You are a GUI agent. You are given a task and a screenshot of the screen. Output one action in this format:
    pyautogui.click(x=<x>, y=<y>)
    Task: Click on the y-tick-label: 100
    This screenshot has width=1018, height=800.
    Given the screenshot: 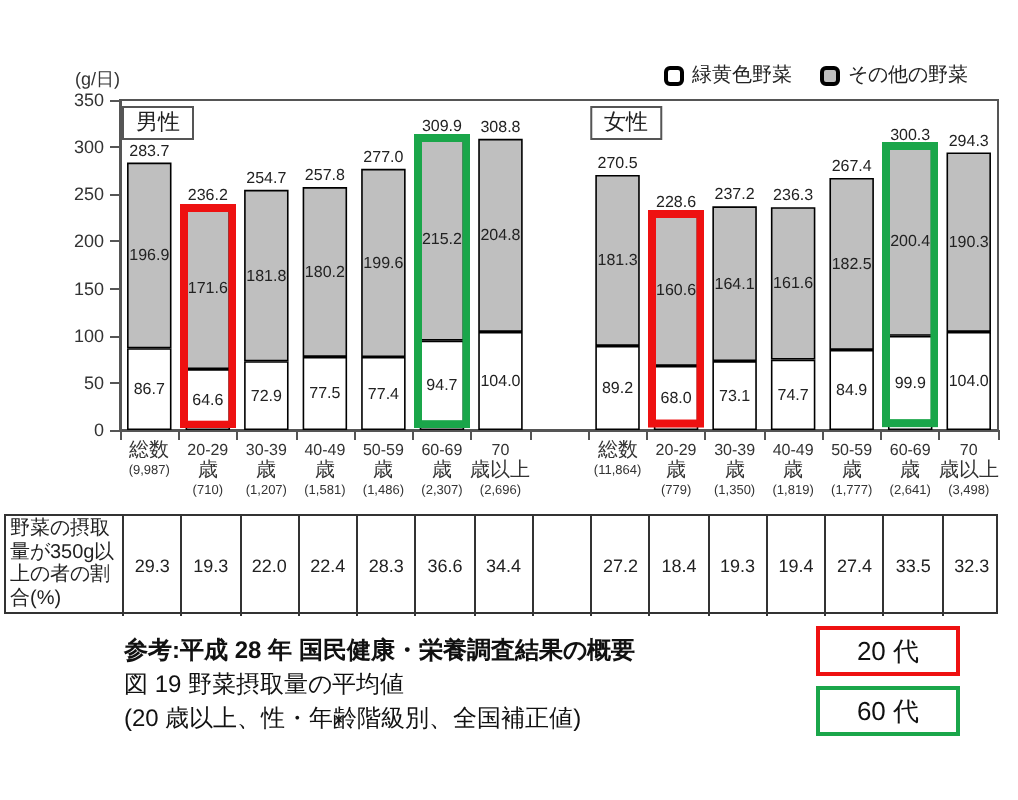 What is the action you would take?
    pyautogui.click(x=88, y=335)
    